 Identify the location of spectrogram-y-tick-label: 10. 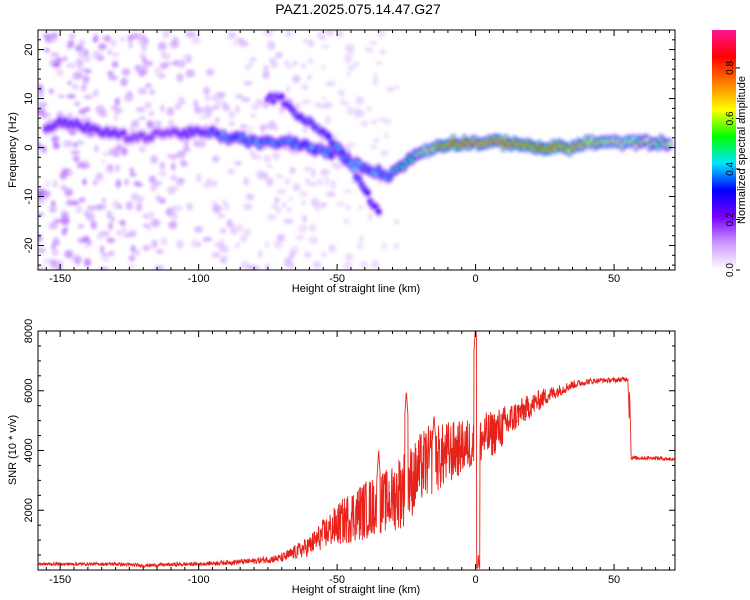
(29, 98).